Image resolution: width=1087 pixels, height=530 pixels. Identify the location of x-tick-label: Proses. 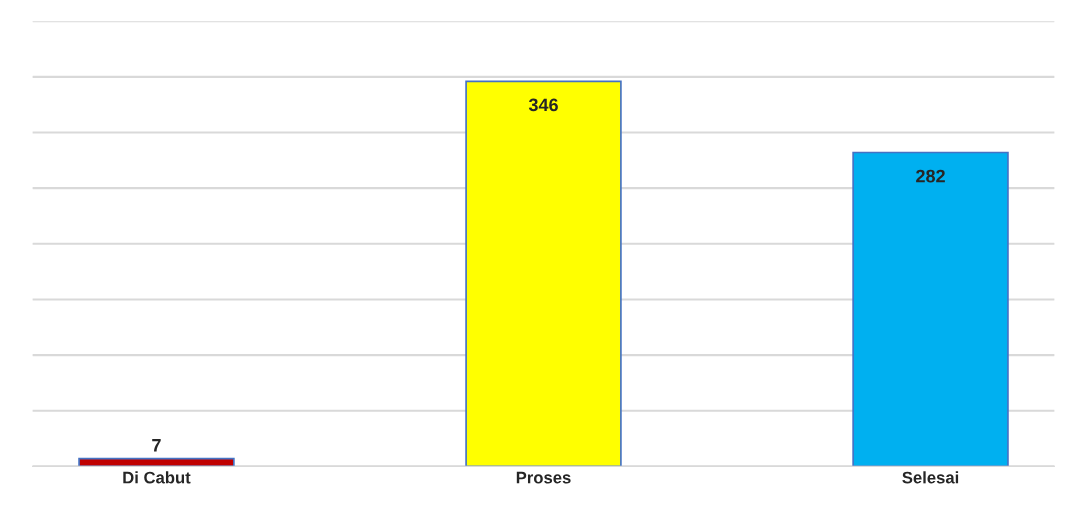
(543, 477).